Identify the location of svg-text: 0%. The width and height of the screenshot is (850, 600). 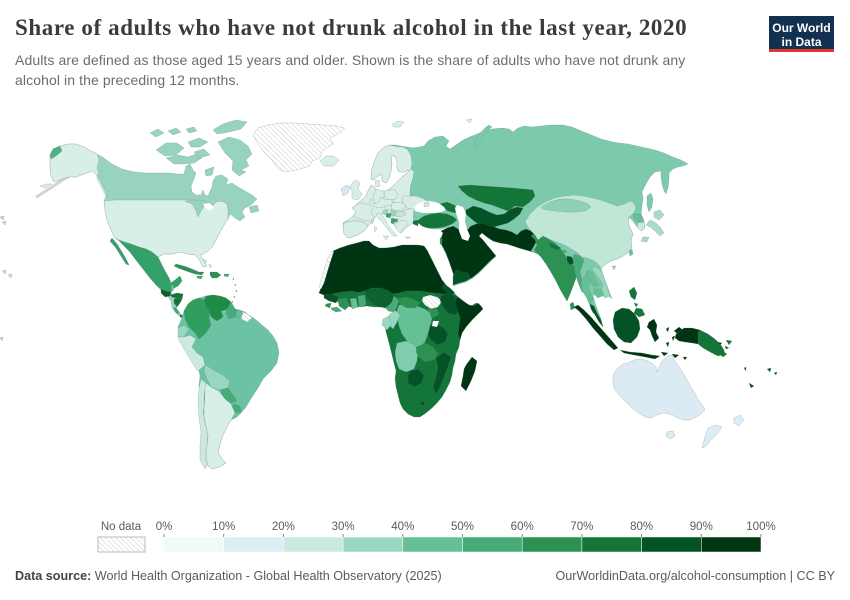
(164, 527).